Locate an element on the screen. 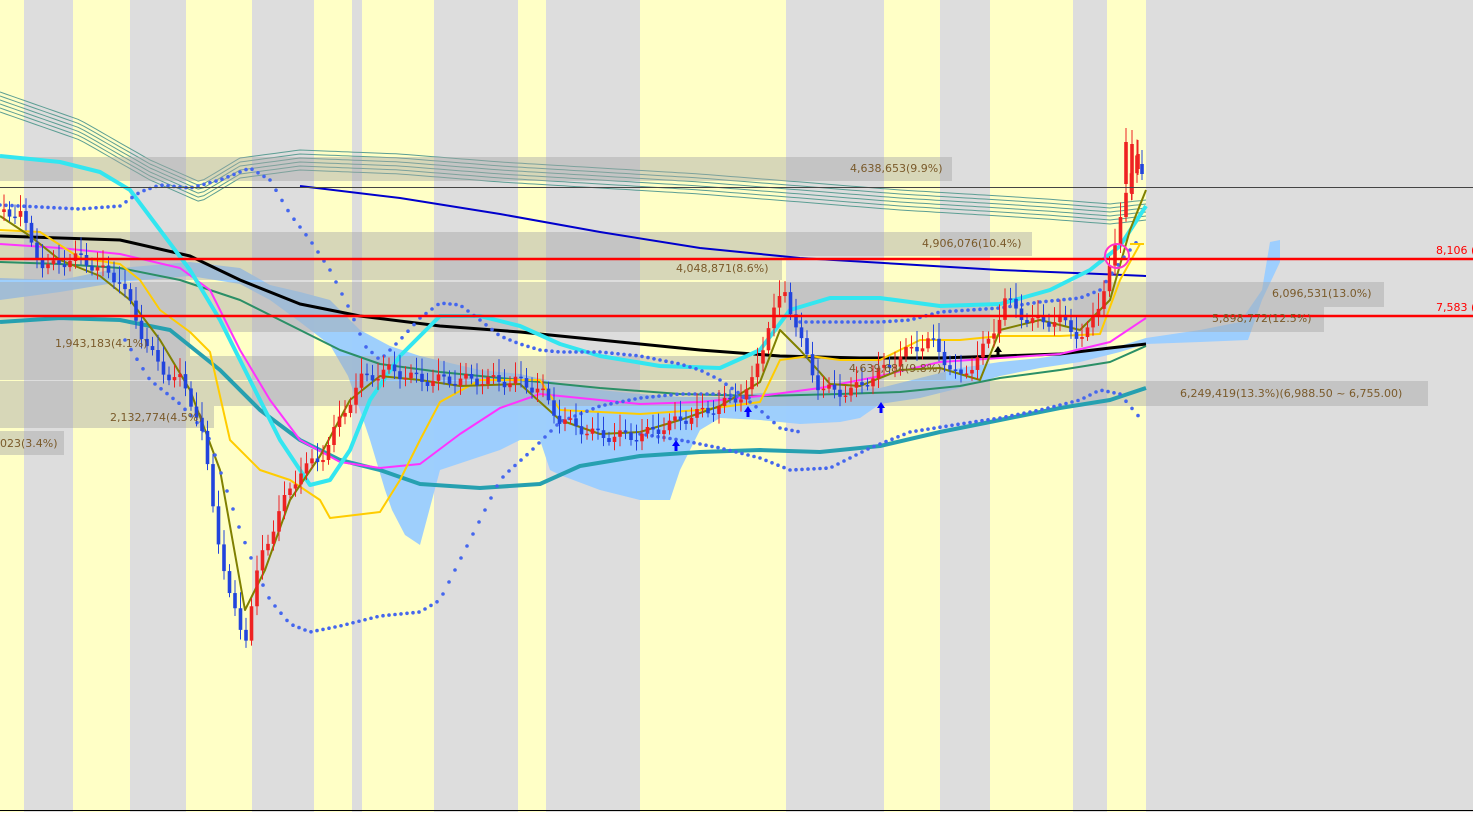 This screenshot has width=1473, height=816. volume-profile-label: 4,048,871(8.6%) is located at coordinates (722, 268).